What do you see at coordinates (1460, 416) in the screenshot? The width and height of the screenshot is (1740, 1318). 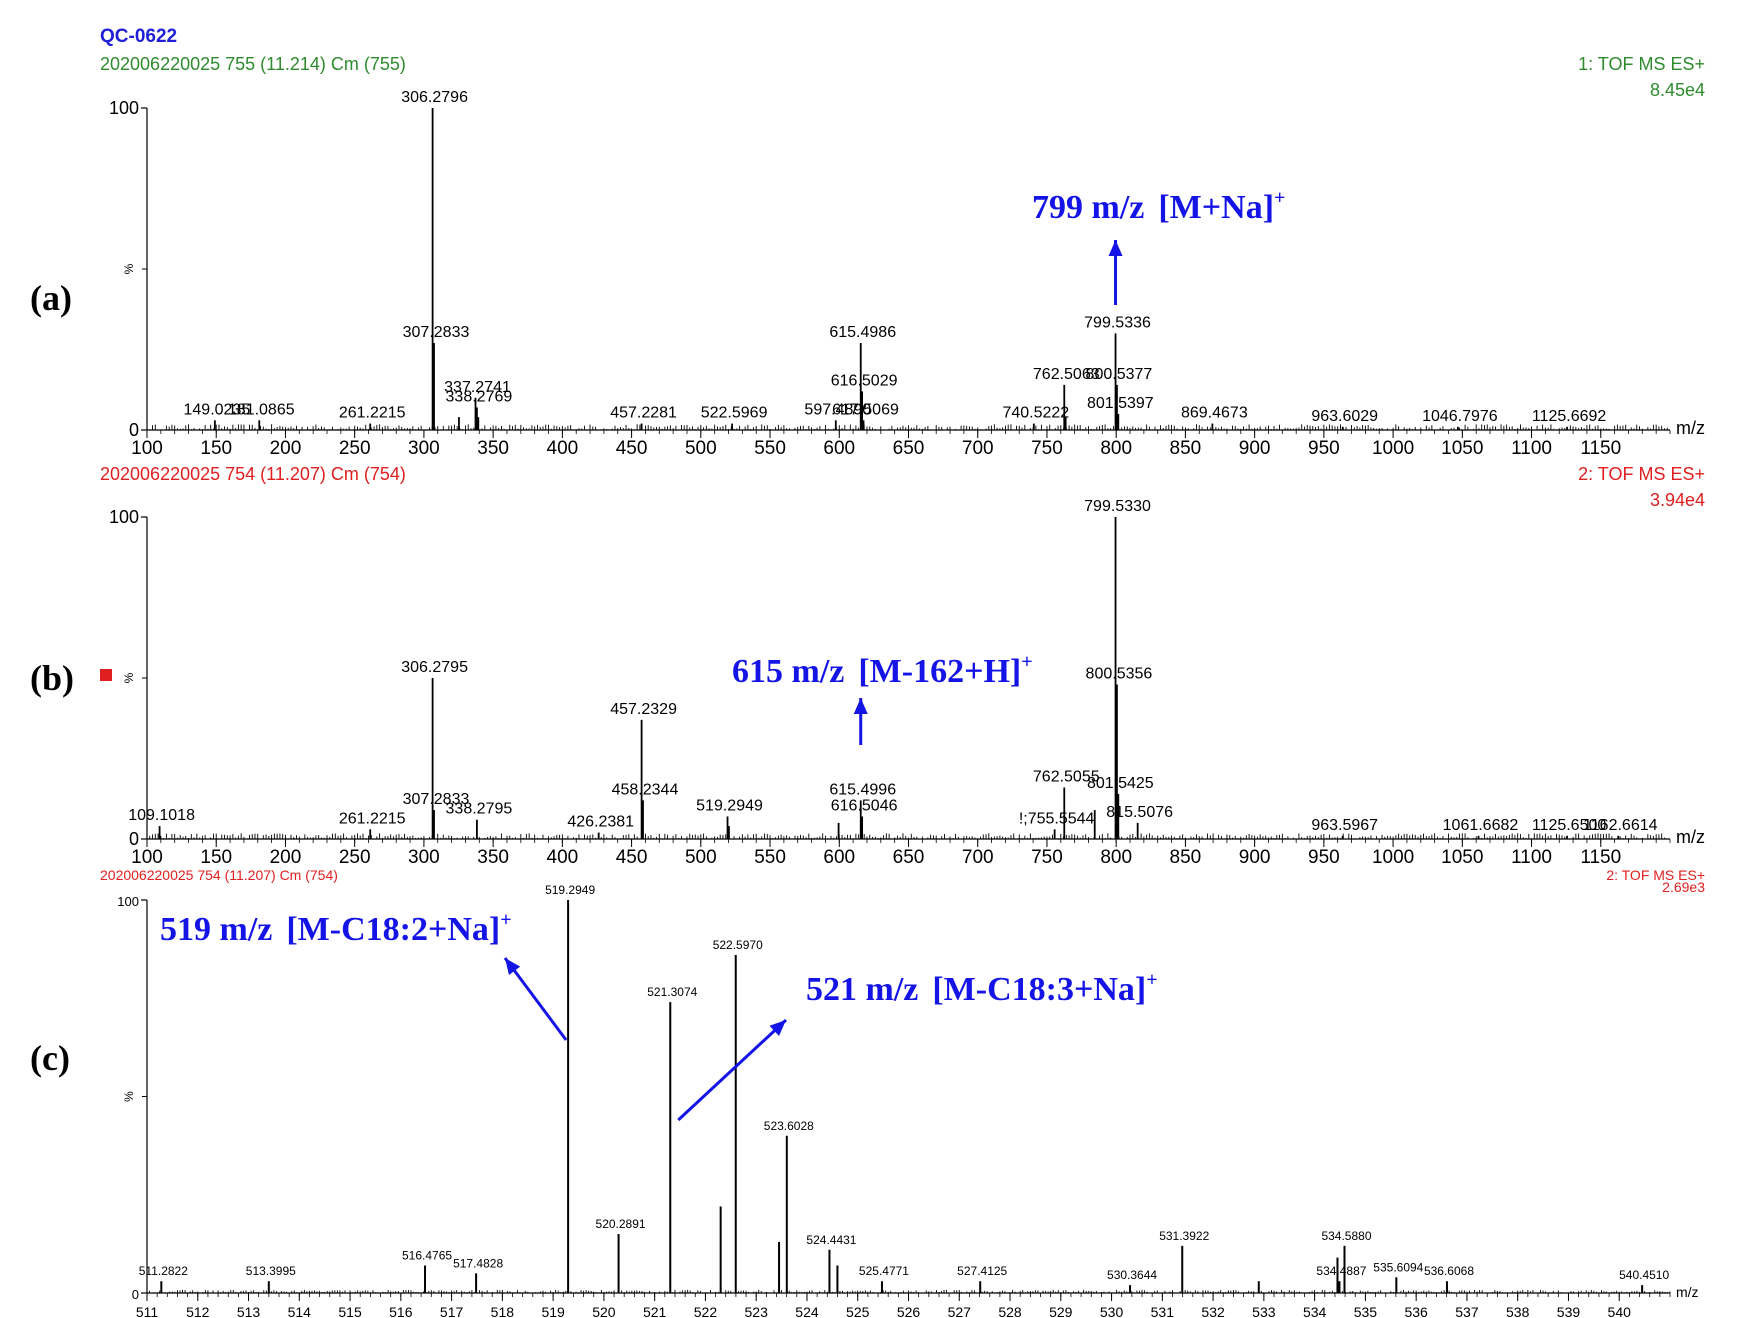 I see `peak-label: 1046.7976` at bounding box center [1460, 416].